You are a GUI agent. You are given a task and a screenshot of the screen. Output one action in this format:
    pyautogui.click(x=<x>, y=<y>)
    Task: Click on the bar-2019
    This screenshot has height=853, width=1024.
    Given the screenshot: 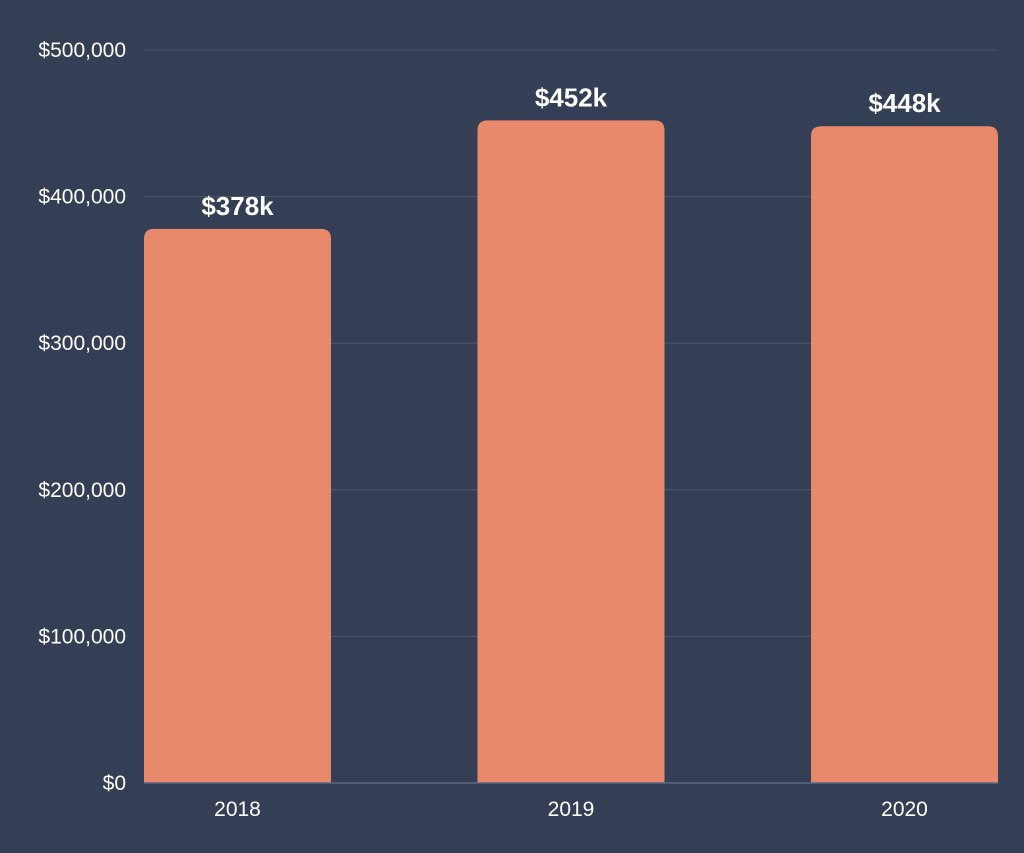 What is the action you would take?
    pyautogui.click(x=571, y=452)
    